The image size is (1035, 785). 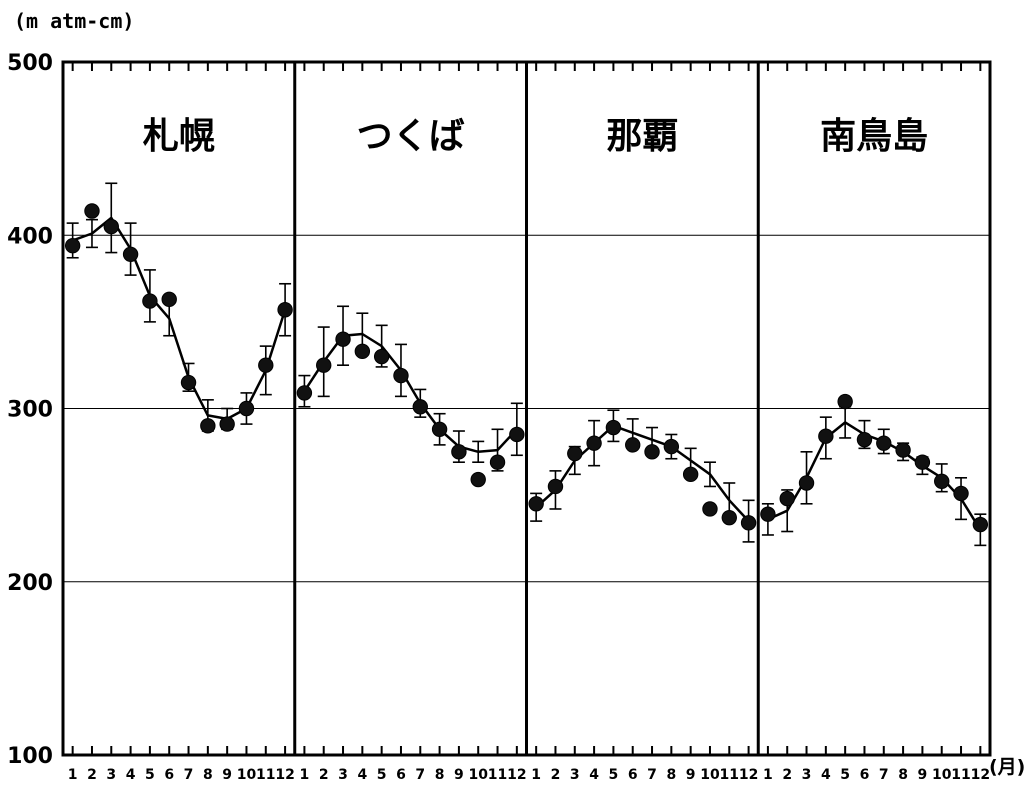 What do you see at coordinates (411, 136) in the screenshot?
I see `panel-title: つくば` at bounding box center [411, 136].